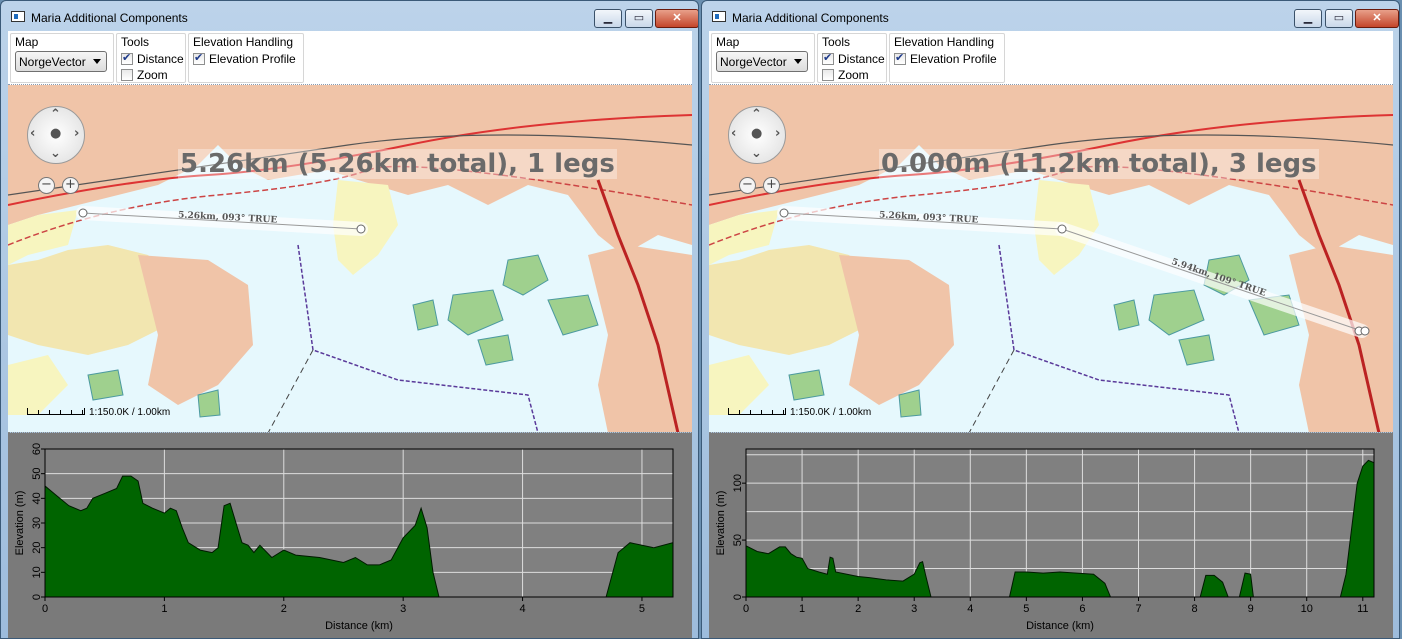 This screenshot has width=1402, height=639. I want to click on measurement-text: 5.26km (5.26km total), 1 legs, so click(397, 164).